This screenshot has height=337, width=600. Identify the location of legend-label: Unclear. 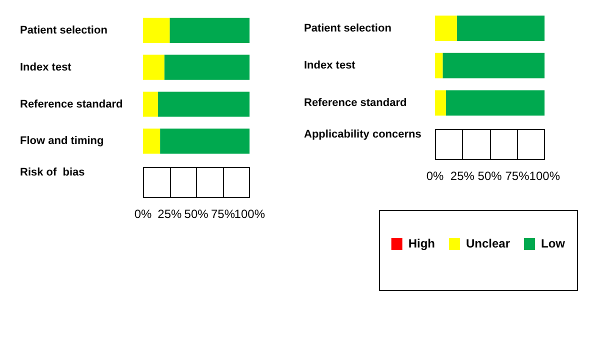
(488, 243).